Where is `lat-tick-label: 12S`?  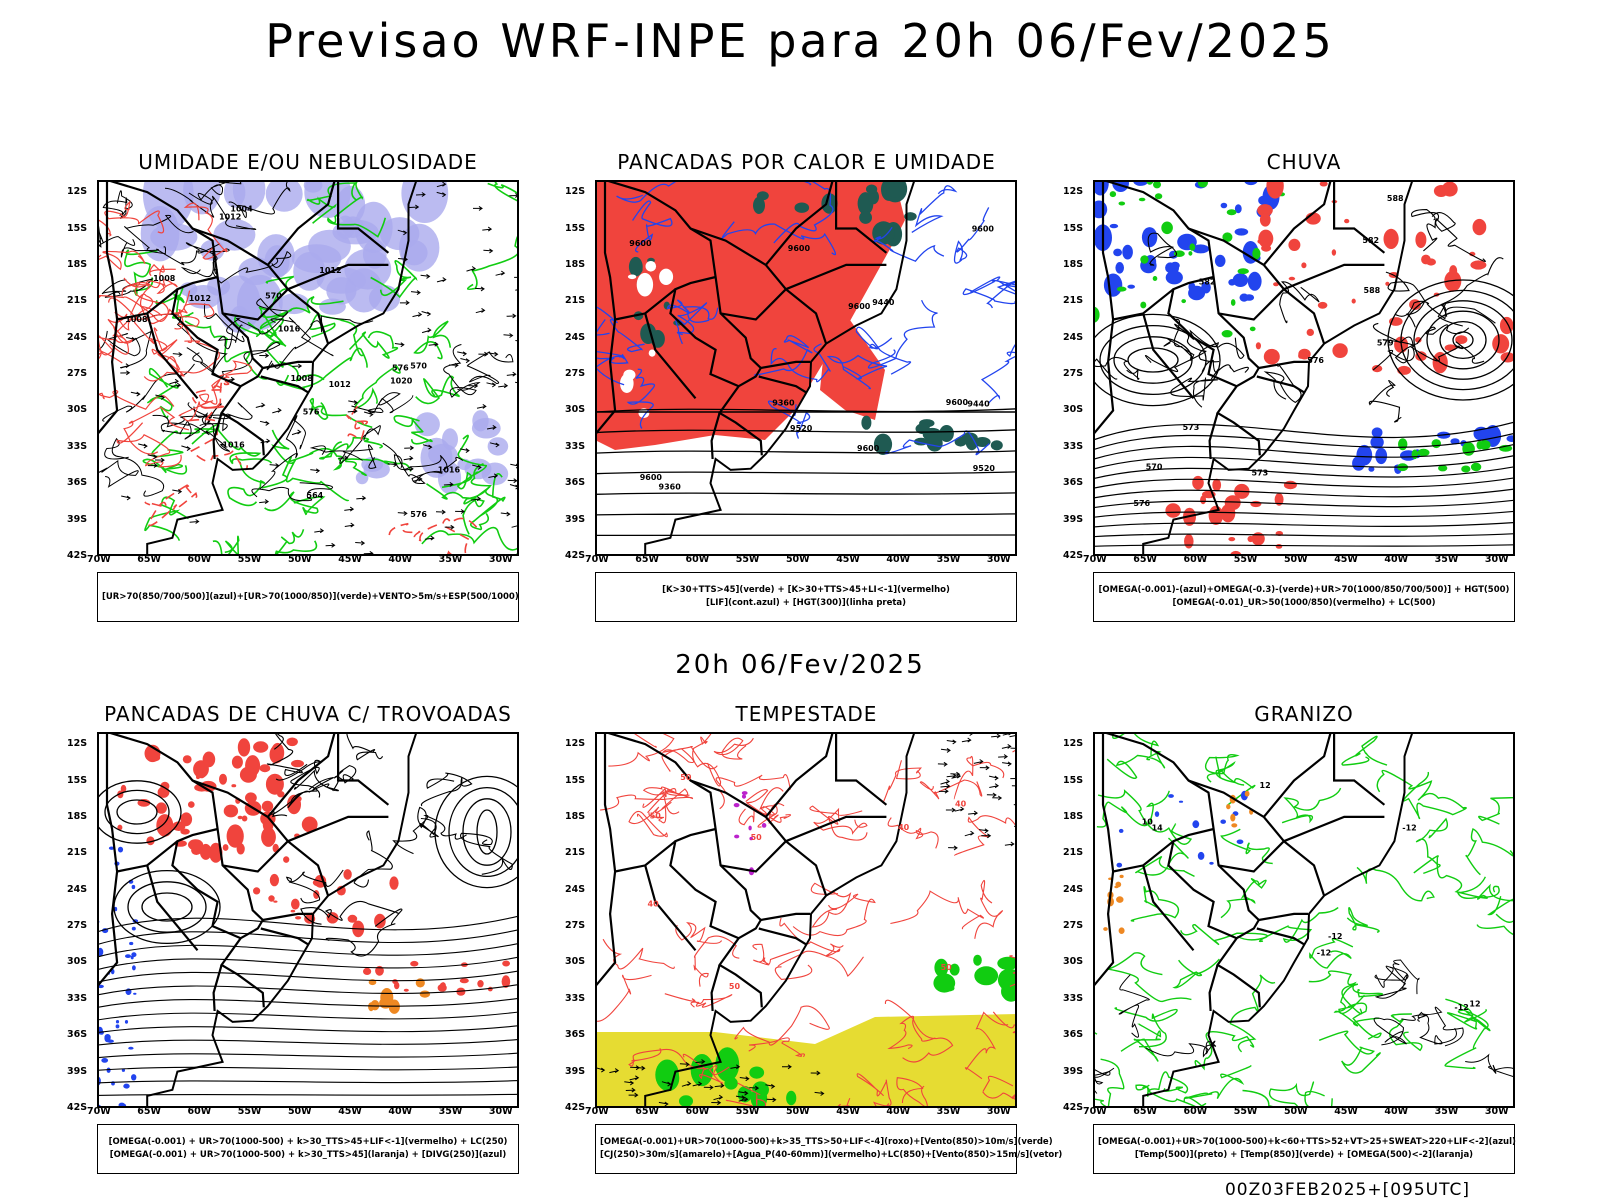
lat-tick-label: 12S is located at coordinates (1073, 192).